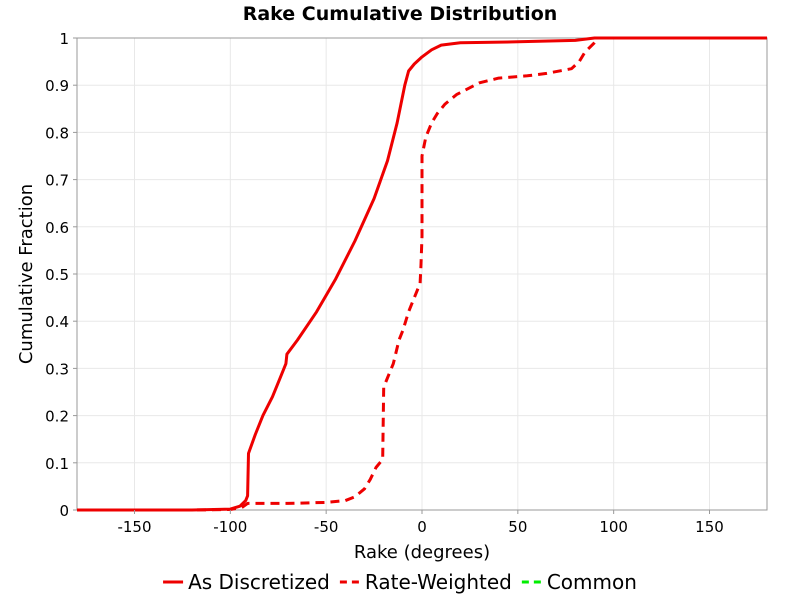  I want to click on y-axis-label: Cumulative Fraction, so click(26, 274).